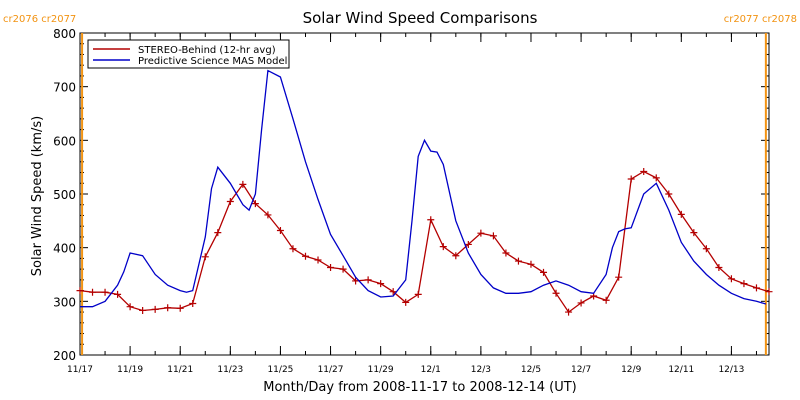 The image size is (800, 400). I want to click on y-tick-label: 600, so click(64, 141).